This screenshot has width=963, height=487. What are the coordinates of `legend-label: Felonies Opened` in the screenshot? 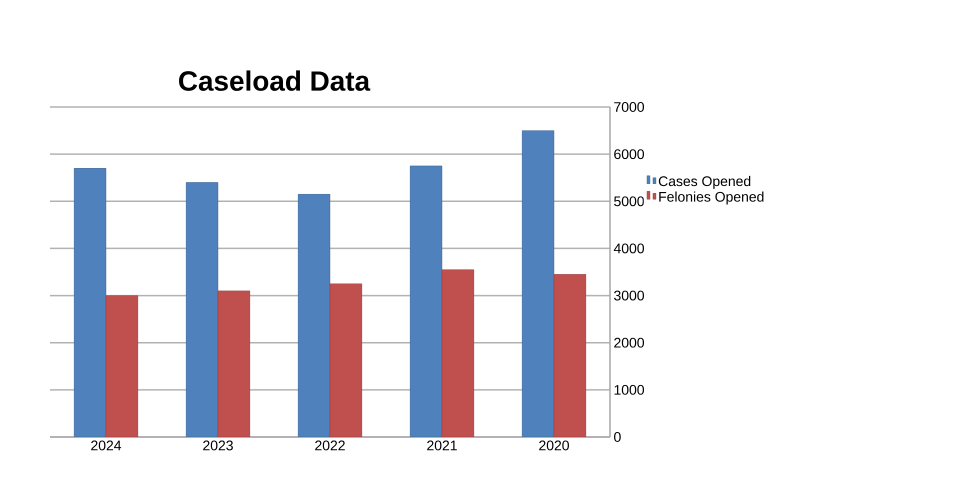 It's located at (711, 197).